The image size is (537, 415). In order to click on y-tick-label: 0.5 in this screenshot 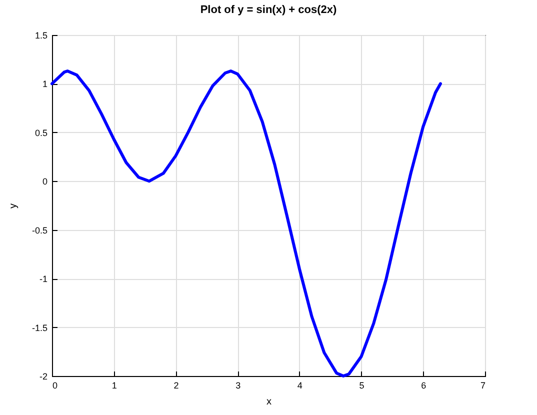, I will do `click(41, 133)`.